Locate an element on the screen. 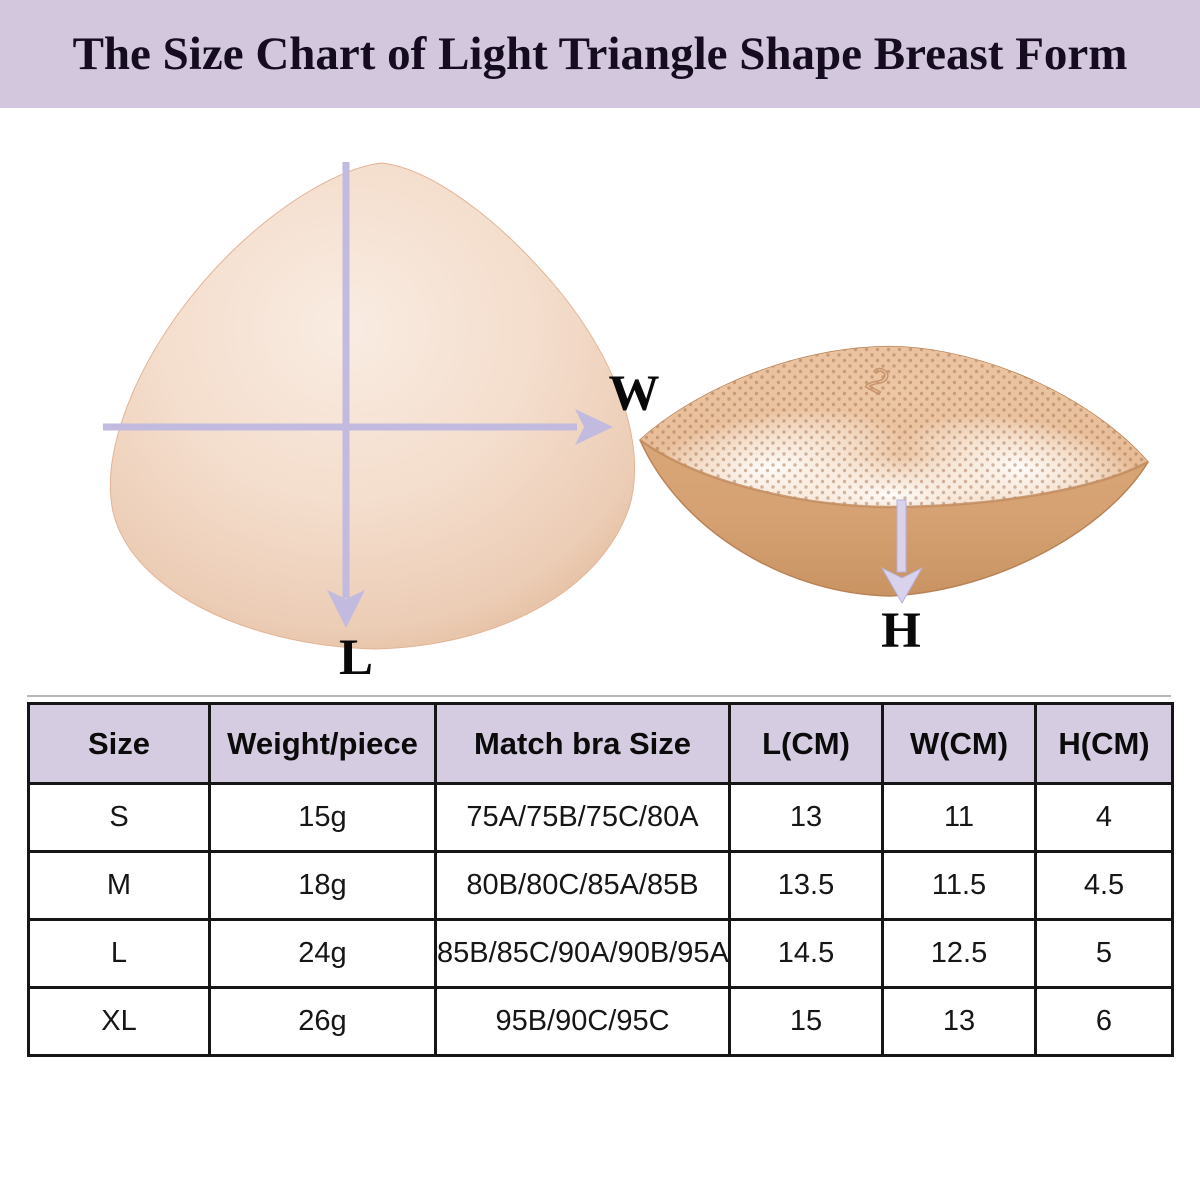 The width and height of the screenshot is (1200, 1200). table-cell: 14.5 is located at coordinates (806, 953).